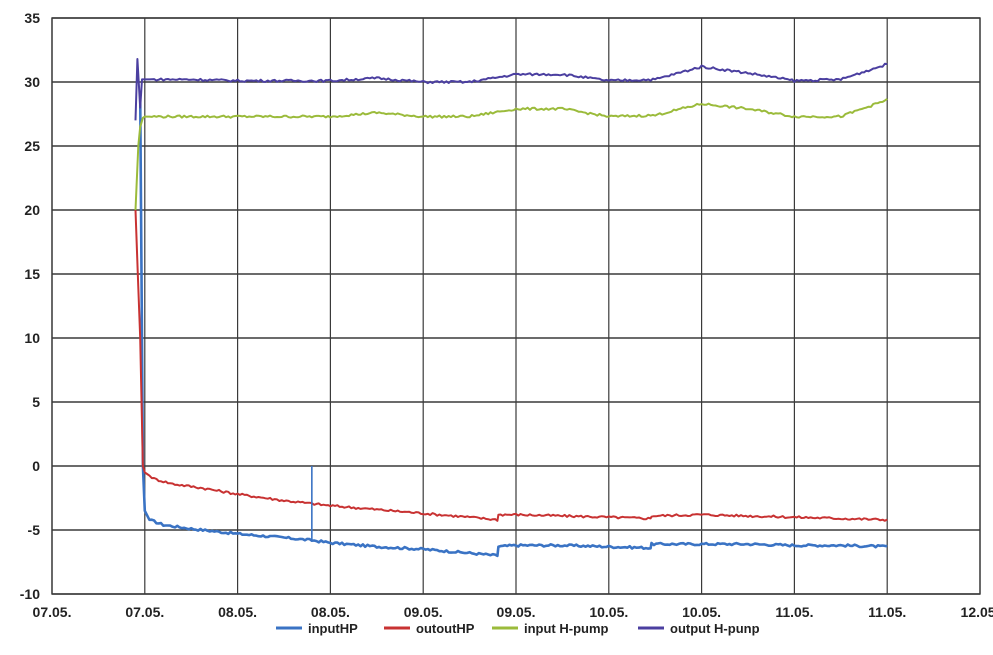 This screenshot has height=655, width=993. Describe the element at coordinates (30, 594) in the screenshot. I see `y-tick-label: -10` at that location.